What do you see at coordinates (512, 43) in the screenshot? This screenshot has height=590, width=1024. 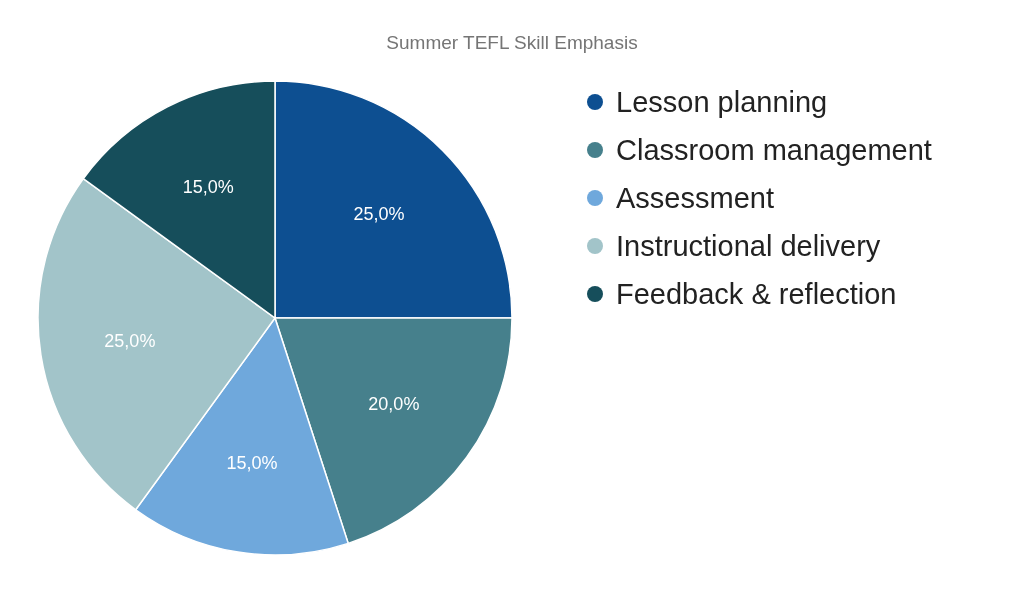 I see `chart-title: Summer TEFL Skill Emphasis` at bounding box center [512, 43].